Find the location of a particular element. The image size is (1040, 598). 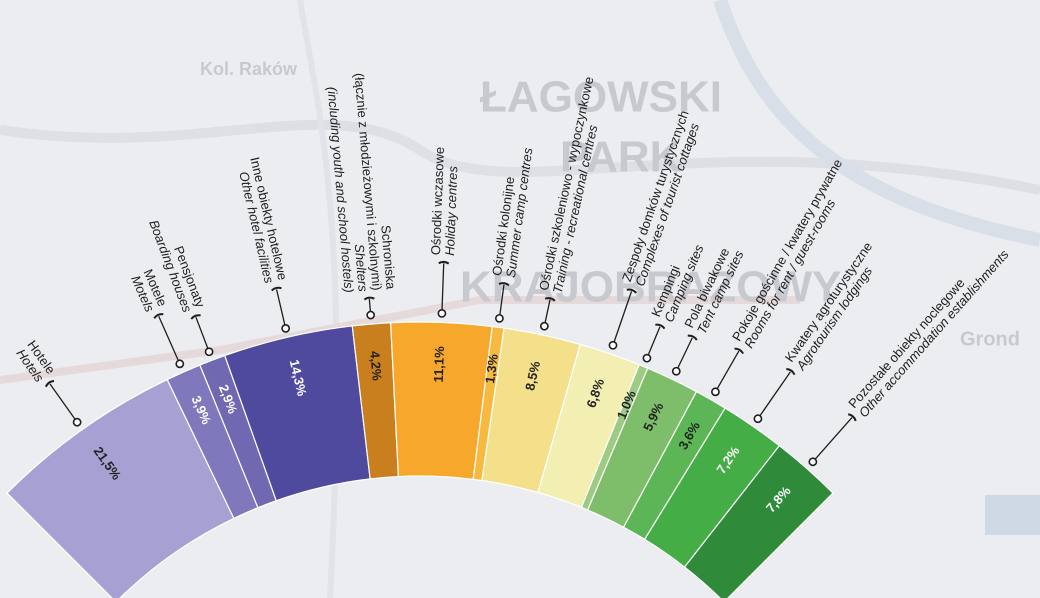

value-label: 11,1% is located at coordinates (439, 364).